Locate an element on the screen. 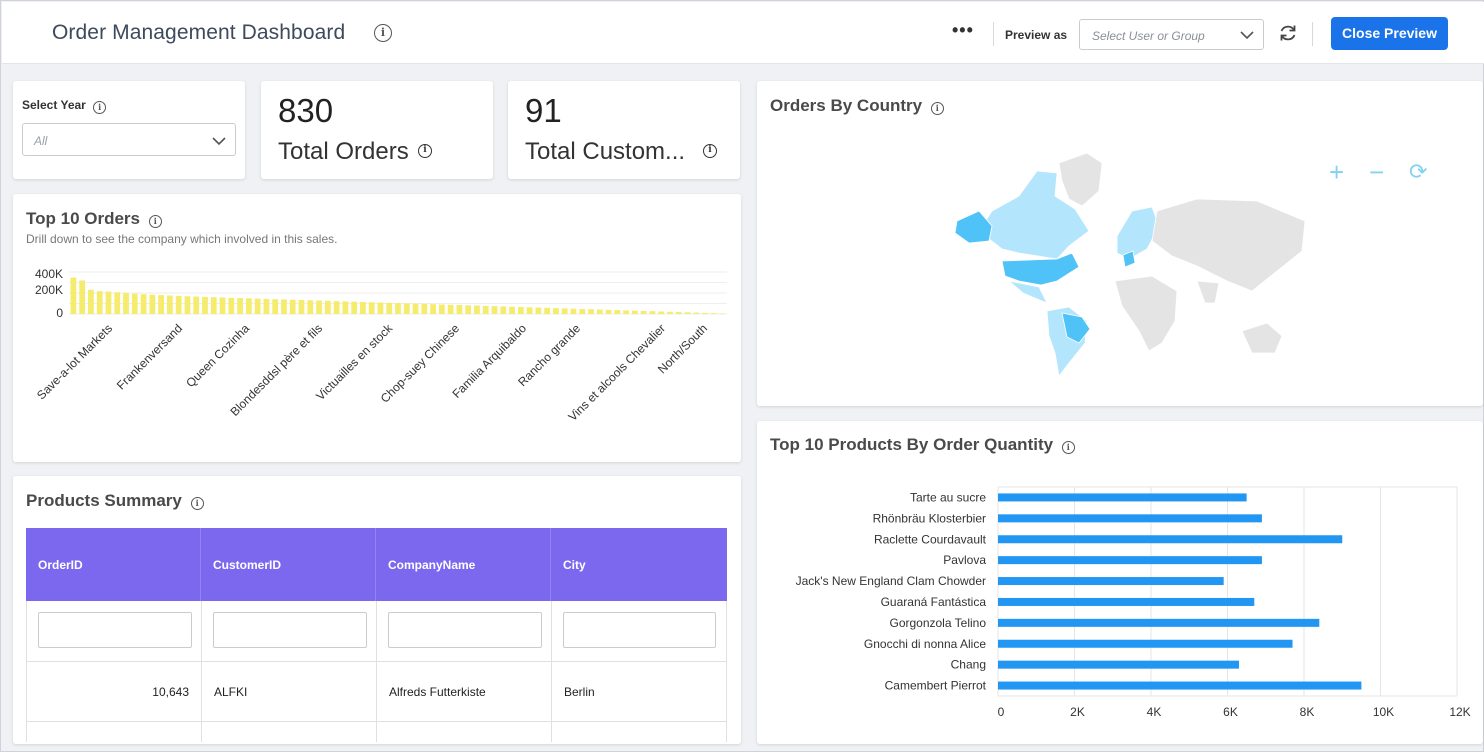 The height and width of the screenshot is (752, 1484). orderid-filter-input is located at coordinates (115, 630).